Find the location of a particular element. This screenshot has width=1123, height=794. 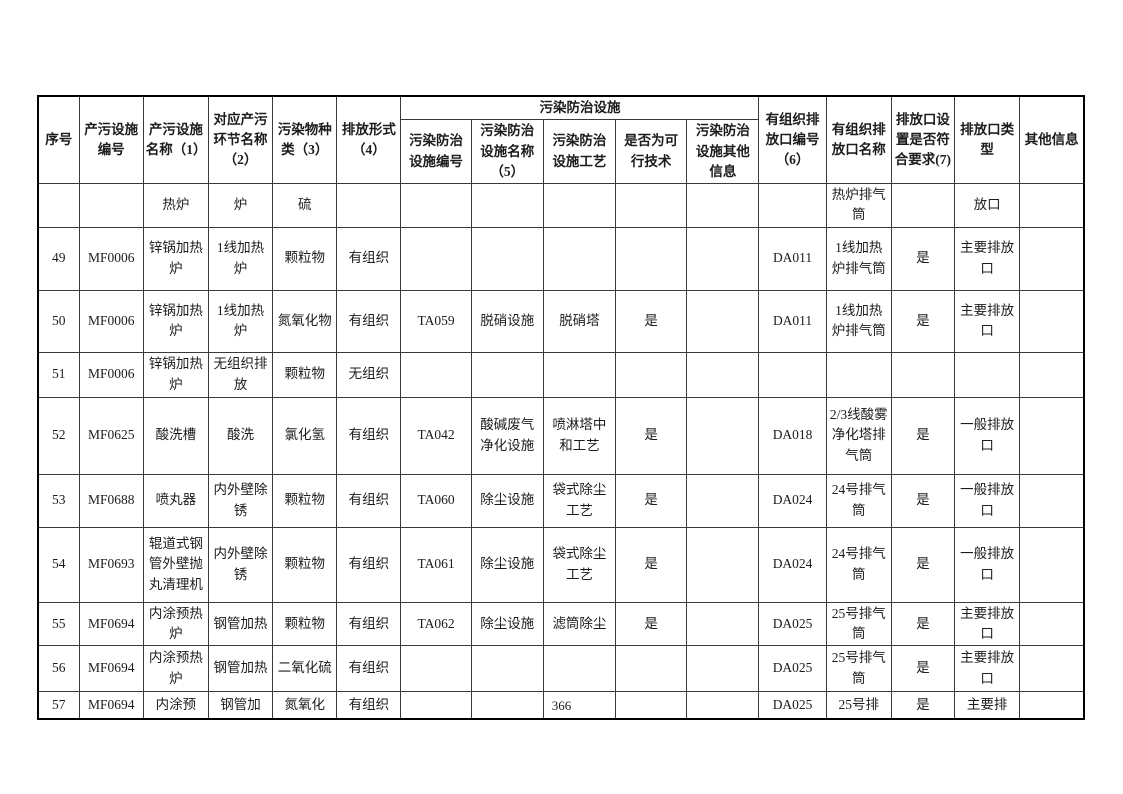

cell: 内涂预热炉 is located at coordinates (175, 668).